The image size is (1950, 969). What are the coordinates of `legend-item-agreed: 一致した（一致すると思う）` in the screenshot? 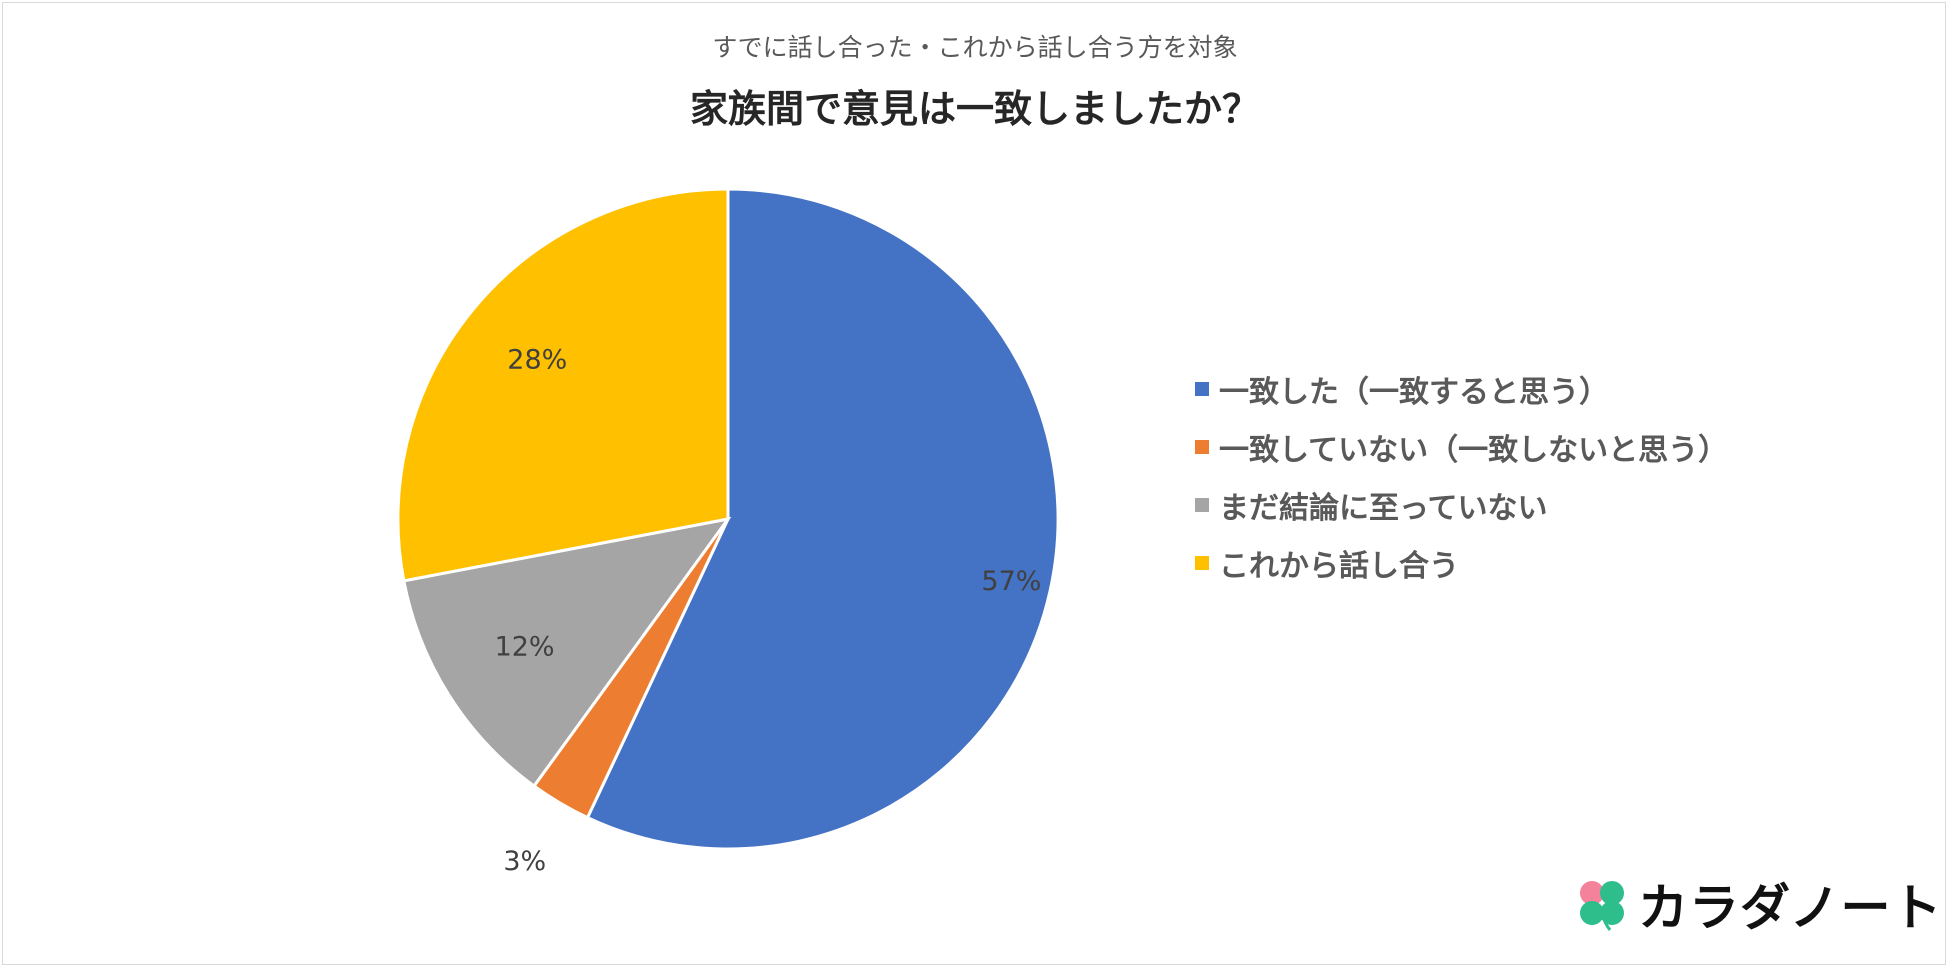 It's located at (1461, 389).